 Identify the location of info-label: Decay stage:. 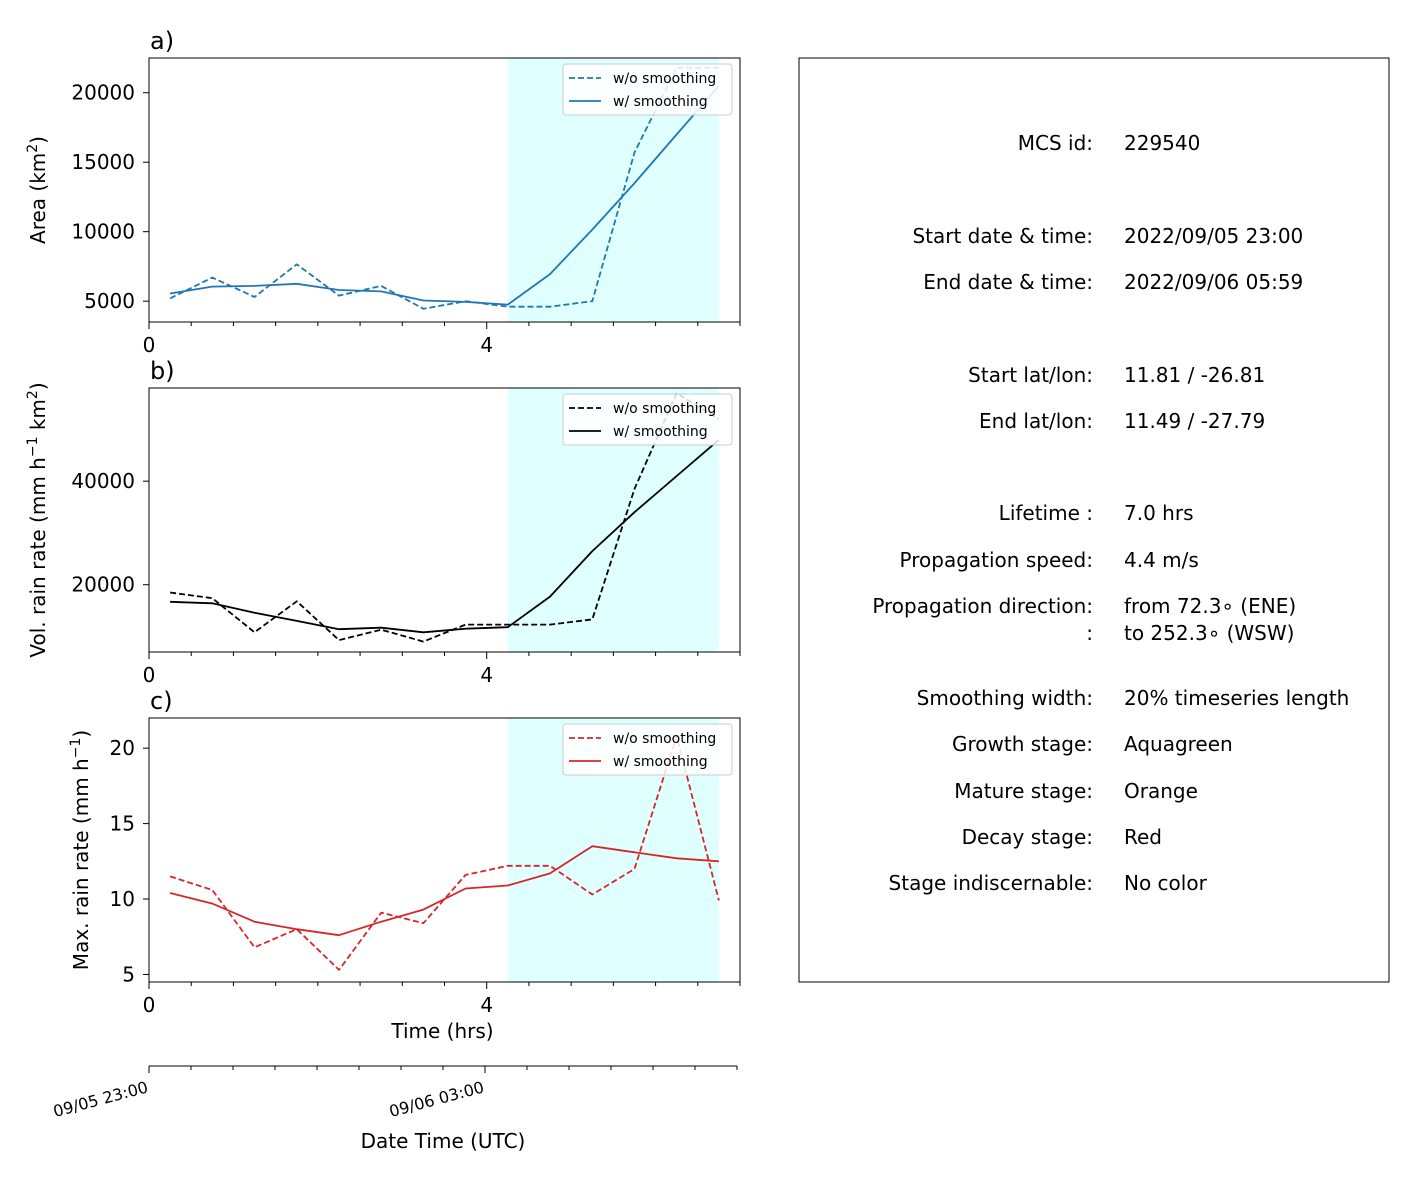
(1027, 837).